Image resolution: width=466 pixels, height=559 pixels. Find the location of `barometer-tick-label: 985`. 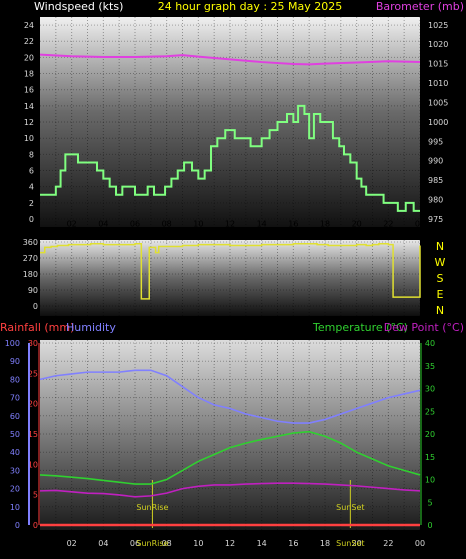

barometer-tick-label: 985 is located at coordinates (435, 180).